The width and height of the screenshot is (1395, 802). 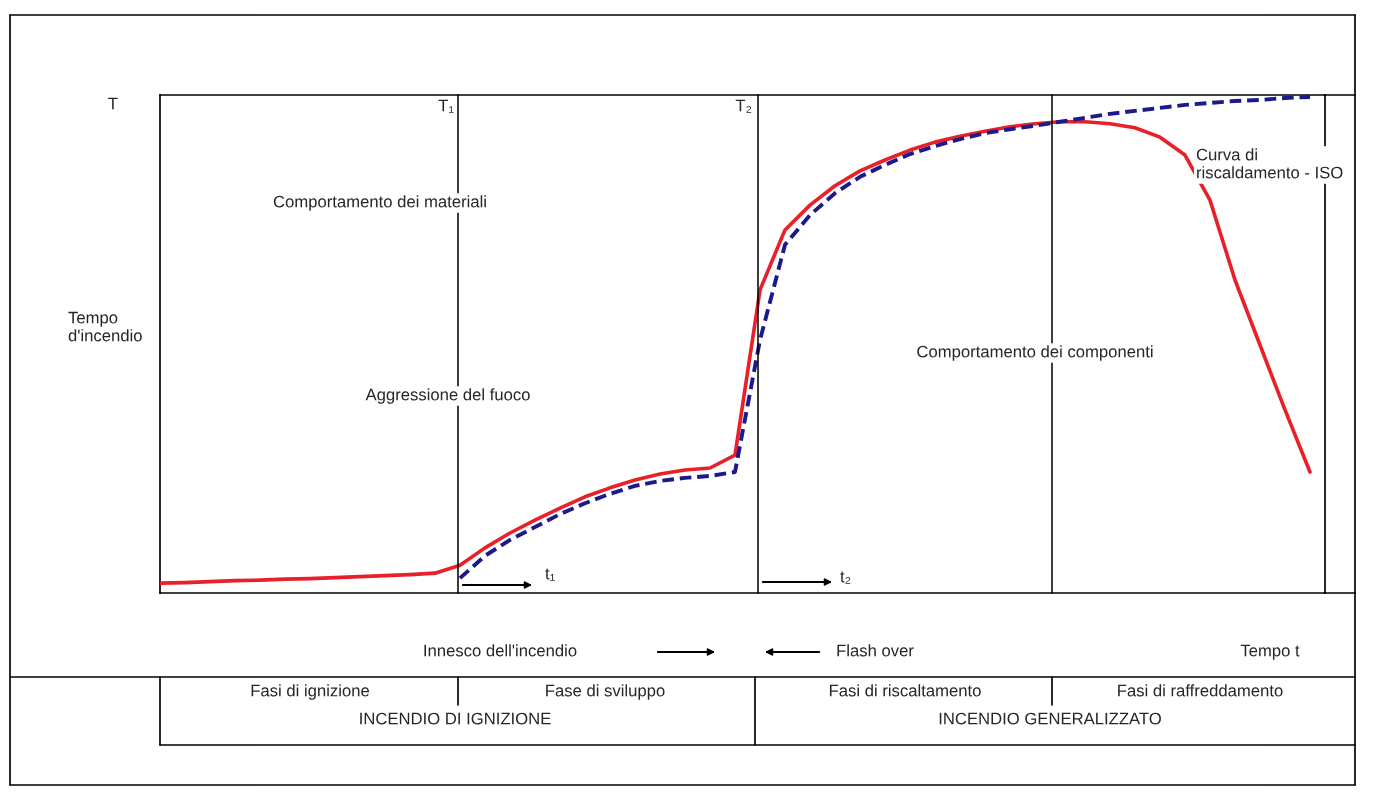 What do you see at coordinates (1035, 353) in the screenshot?
I see `annotation: Comportamento dei componenti` at bounding box center [1035, 353].